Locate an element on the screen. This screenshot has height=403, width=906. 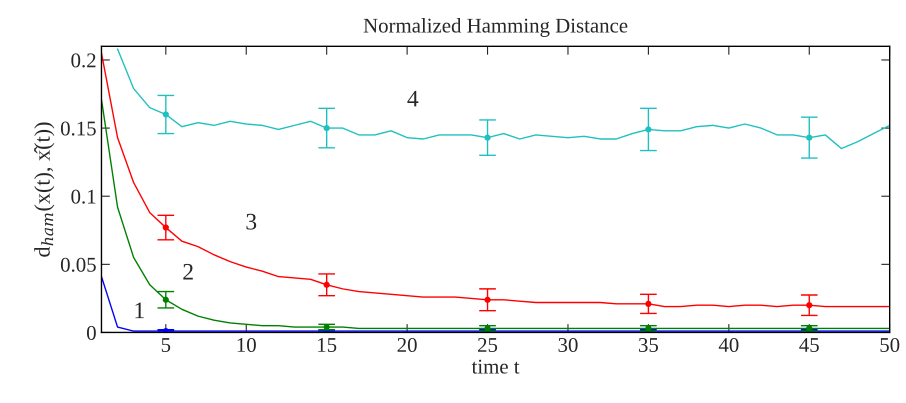
series-label: 1 is located at coordinates (139, 310).